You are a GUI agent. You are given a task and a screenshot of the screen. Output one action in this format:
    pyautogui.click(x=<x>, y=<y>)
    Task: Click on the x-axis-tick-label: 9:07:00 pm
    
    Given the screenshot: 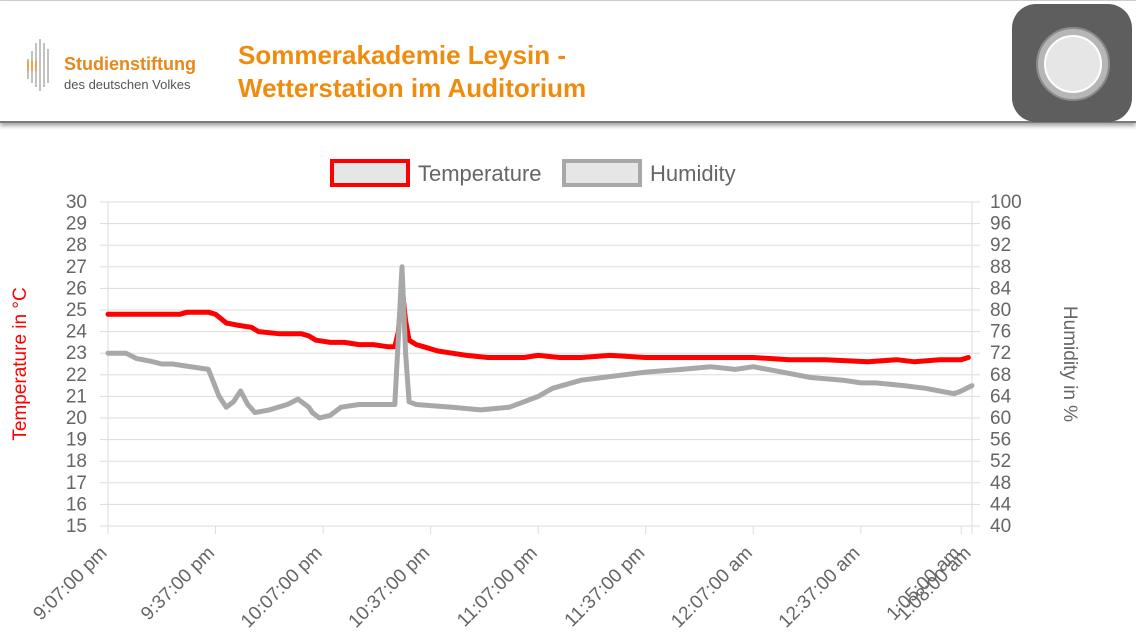 What is the action you would take?
    pyautogui.click(x=70, y=584)
    